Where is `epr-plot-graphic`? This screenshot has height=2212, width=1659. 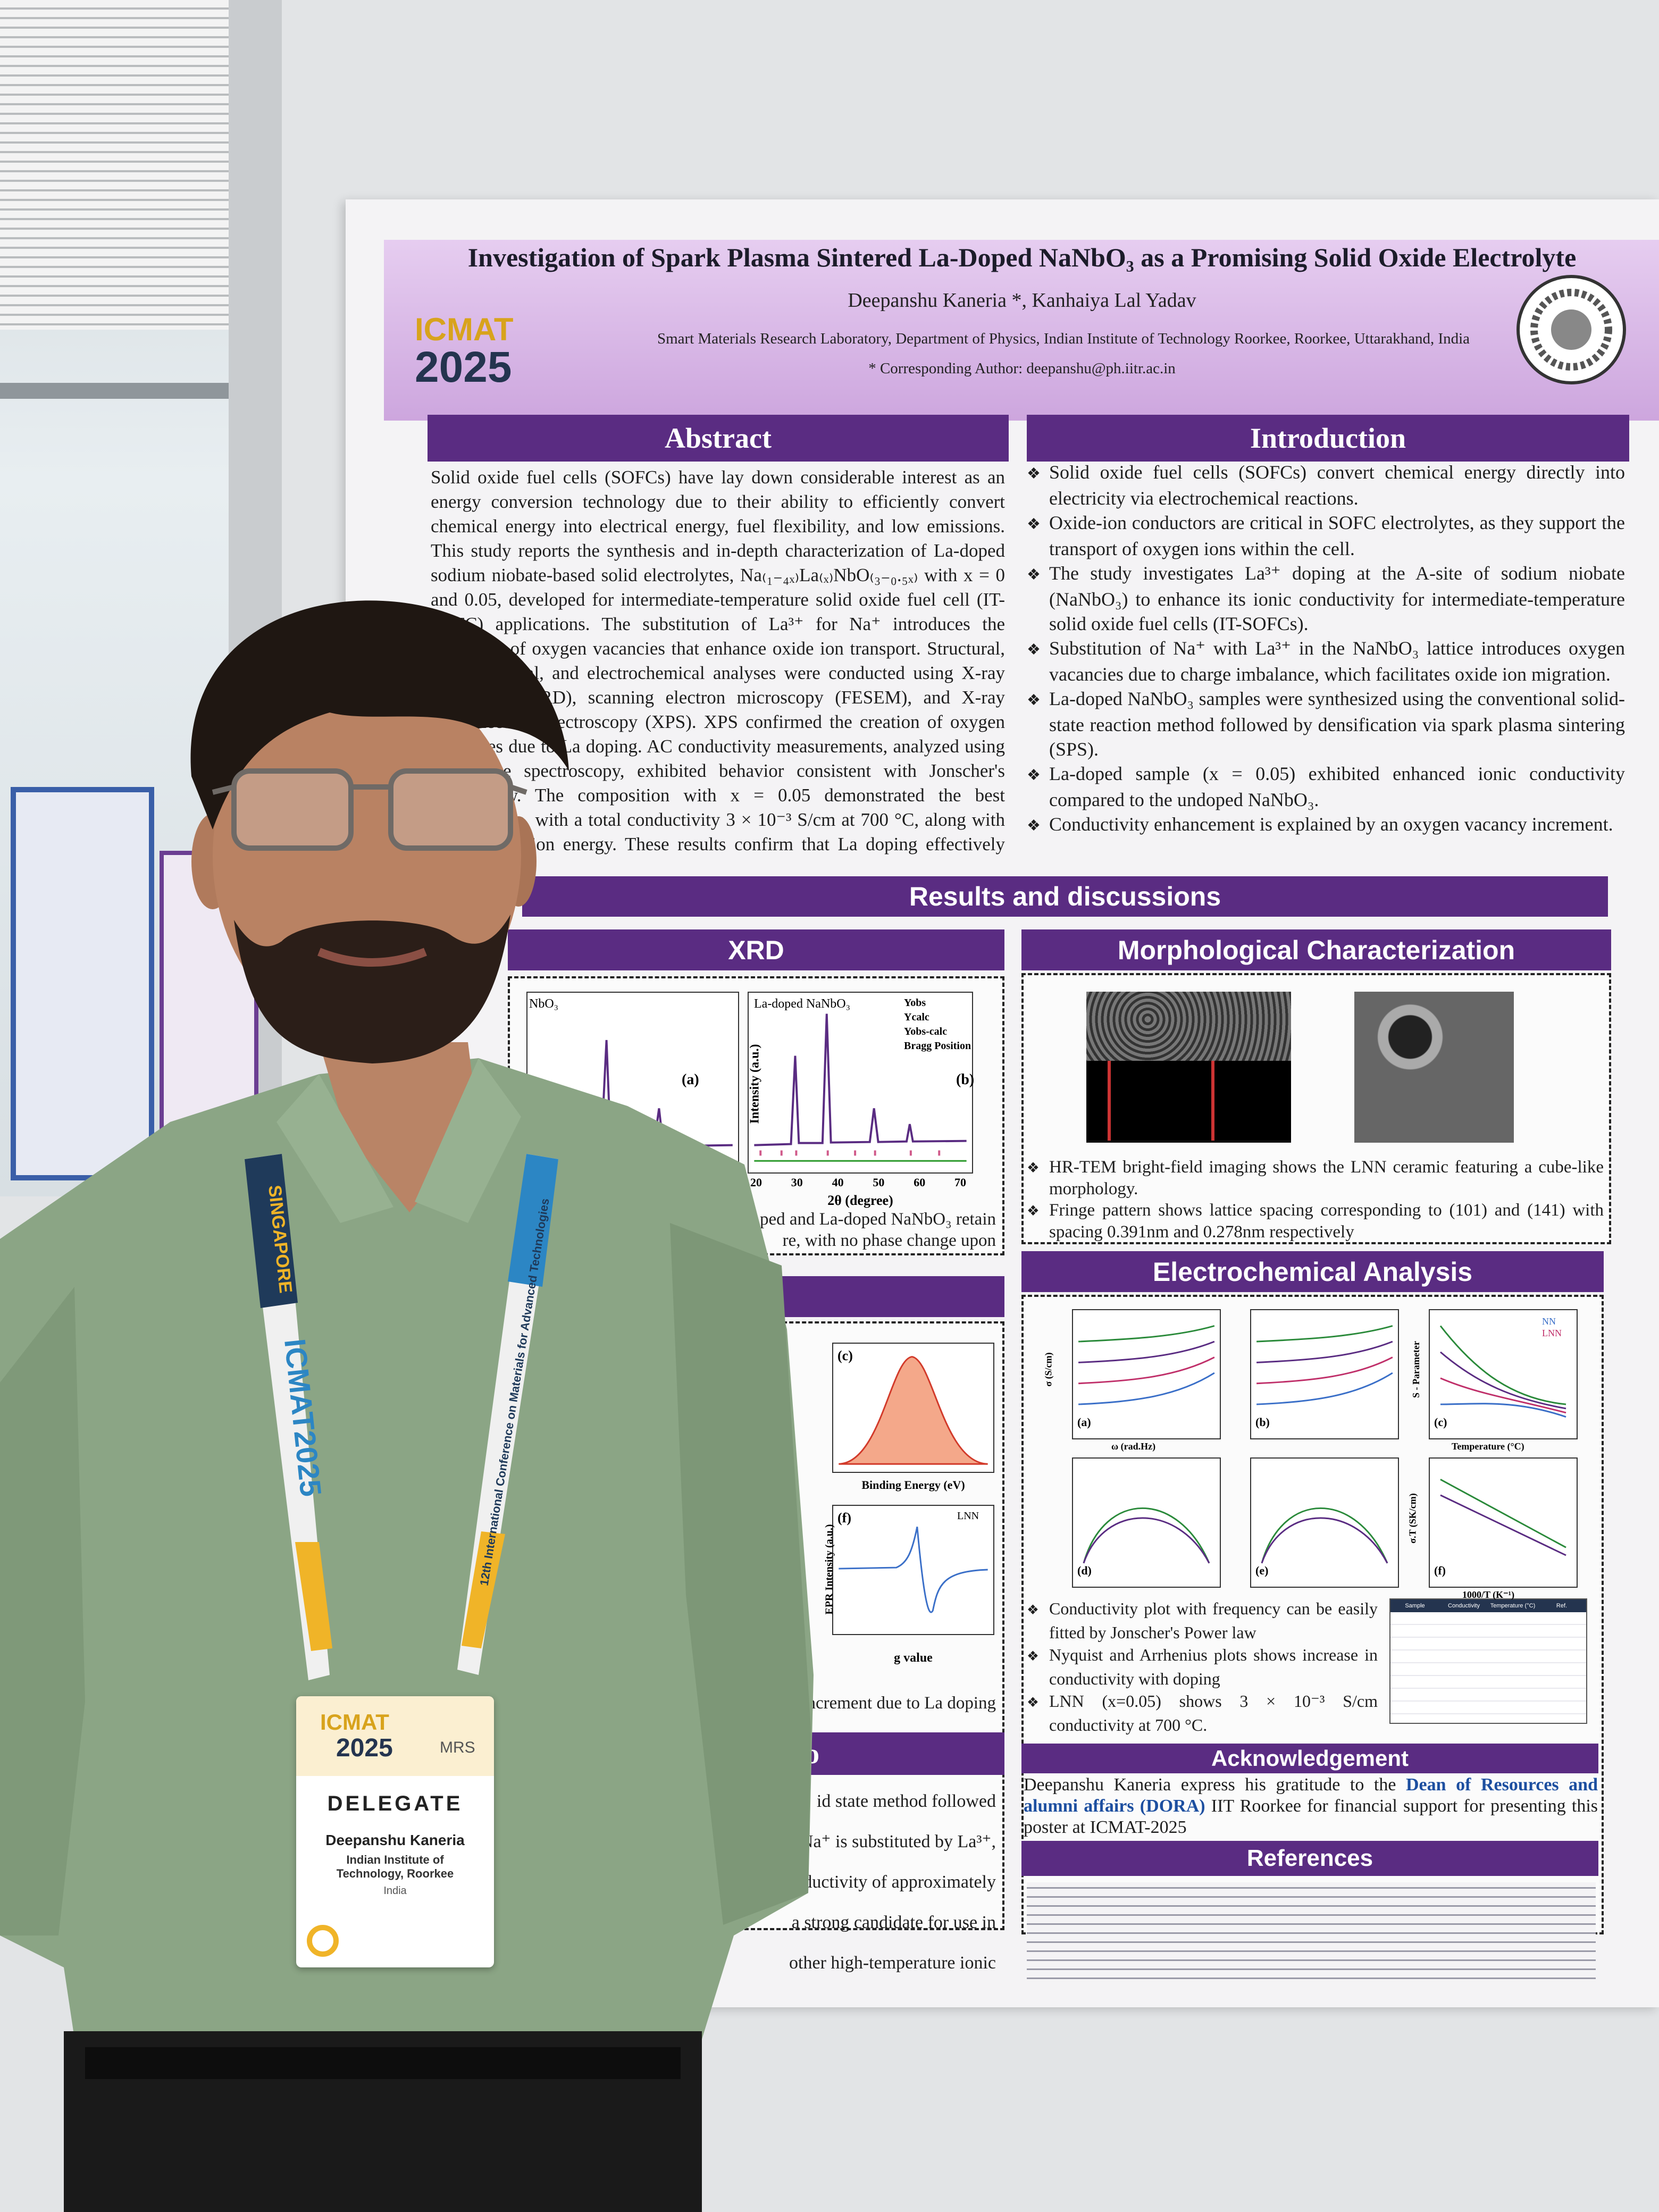 epr-plot-graphic is located at coordinates (913, 1570).